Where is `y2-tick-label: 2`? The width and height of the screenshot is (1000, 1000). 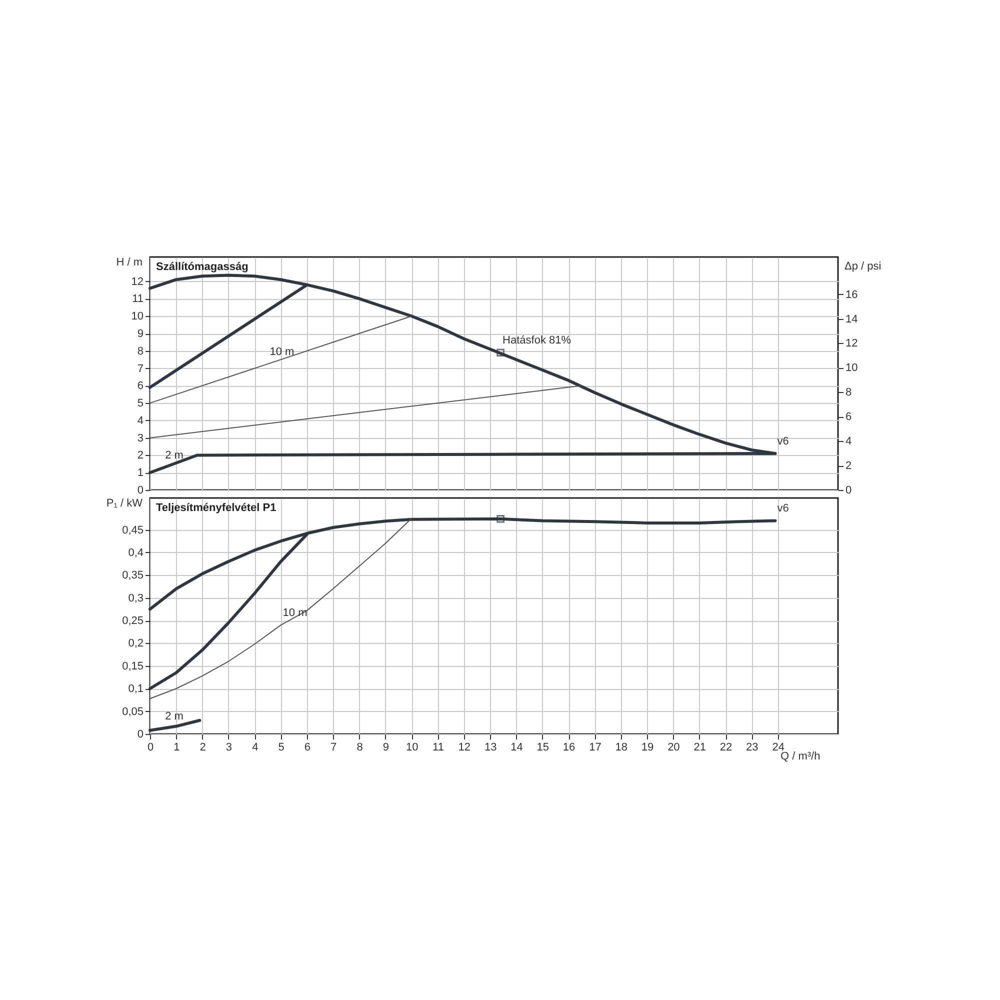
y2-tick-label: 2 is located at coordinates (849, 466).